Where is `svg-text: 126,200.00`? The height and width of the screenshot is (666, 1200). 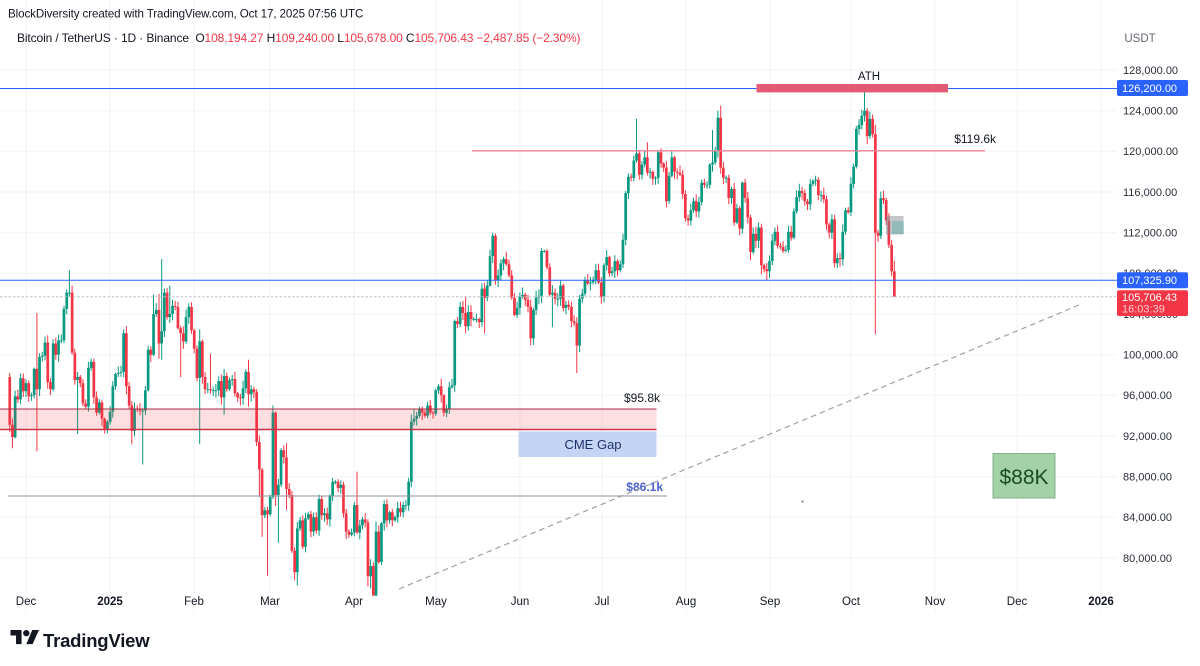 svg-text: 126,200.00 is located at coordinates (1149, 89).